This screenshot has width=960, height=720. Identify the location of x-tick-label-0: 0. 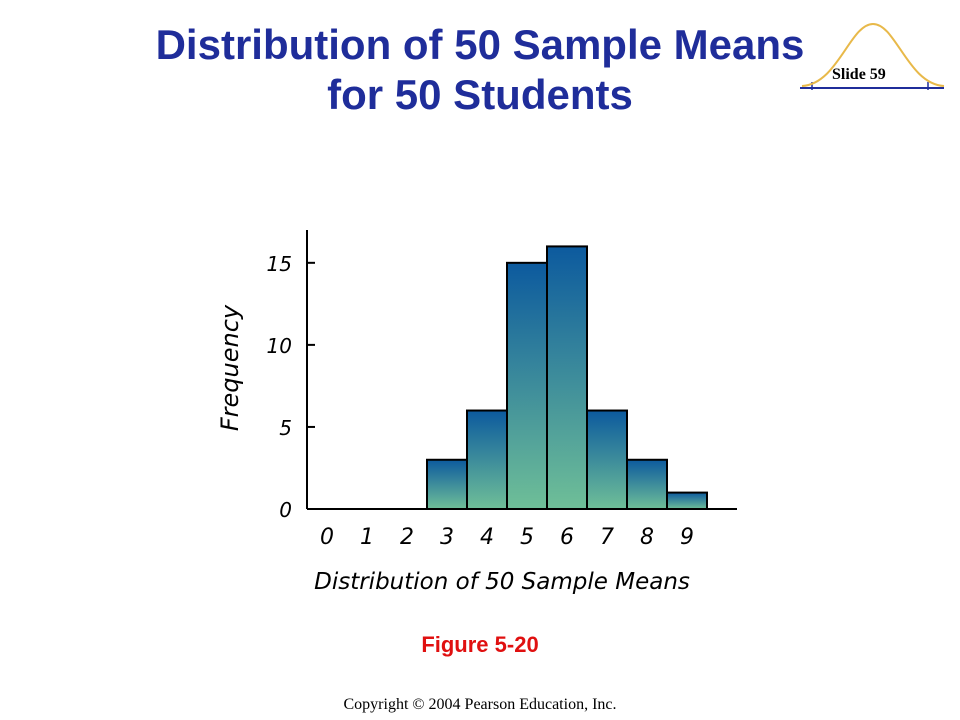
(327, 537).